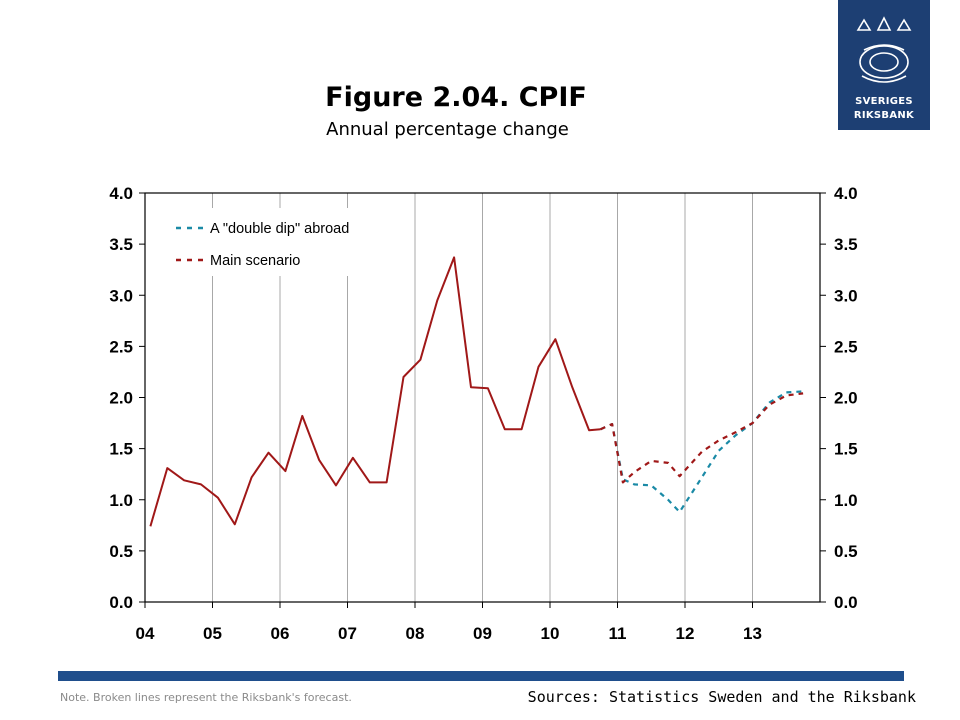 The image size is (960, 720). Describe the element at coordinates (347, 633) in the screenshot. I see `x-tick-label: 07` at that location.